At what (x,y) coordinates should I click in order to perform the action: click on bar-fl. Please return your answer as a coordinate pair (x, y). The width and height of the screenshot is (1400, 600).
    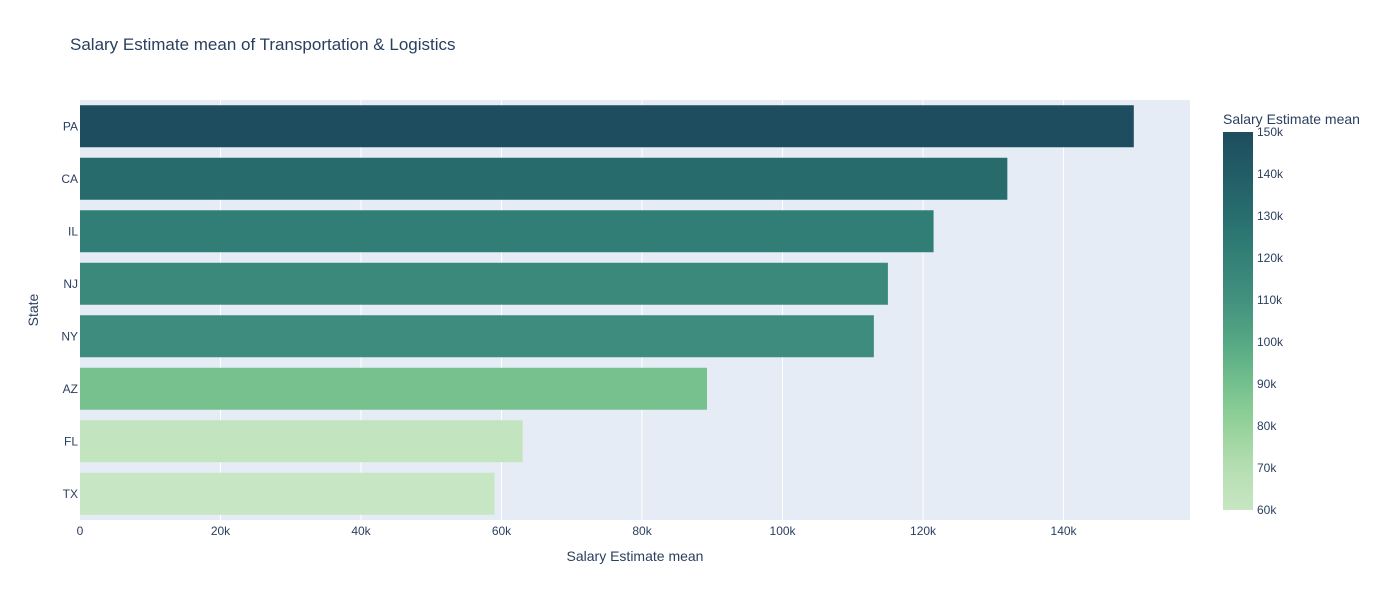
    Looking at the image, I should click on (301, 441).